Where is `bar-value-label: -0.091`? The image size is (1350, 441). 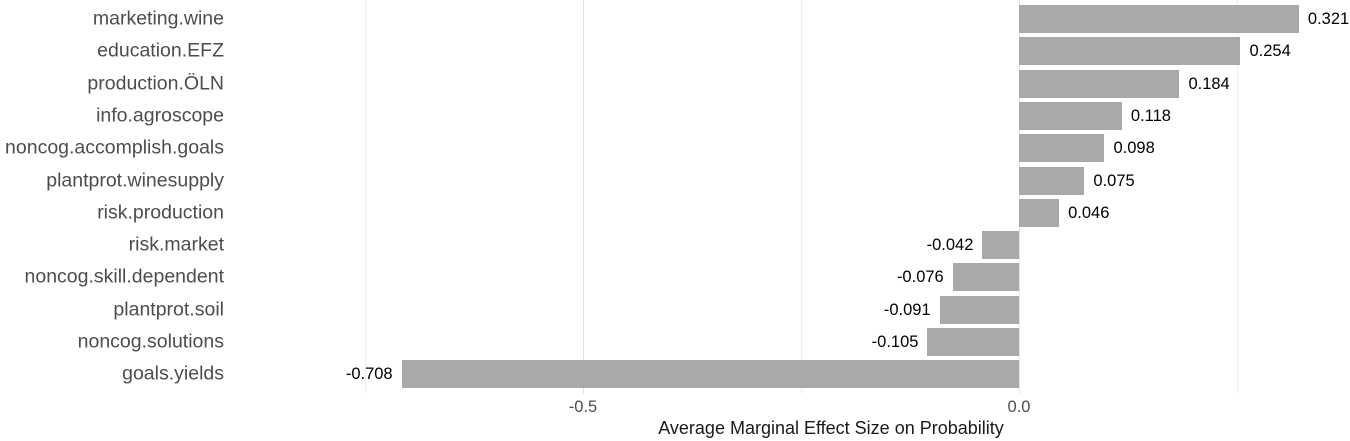
bar-value-label: -0.091 is located at coordinates (907, 309).